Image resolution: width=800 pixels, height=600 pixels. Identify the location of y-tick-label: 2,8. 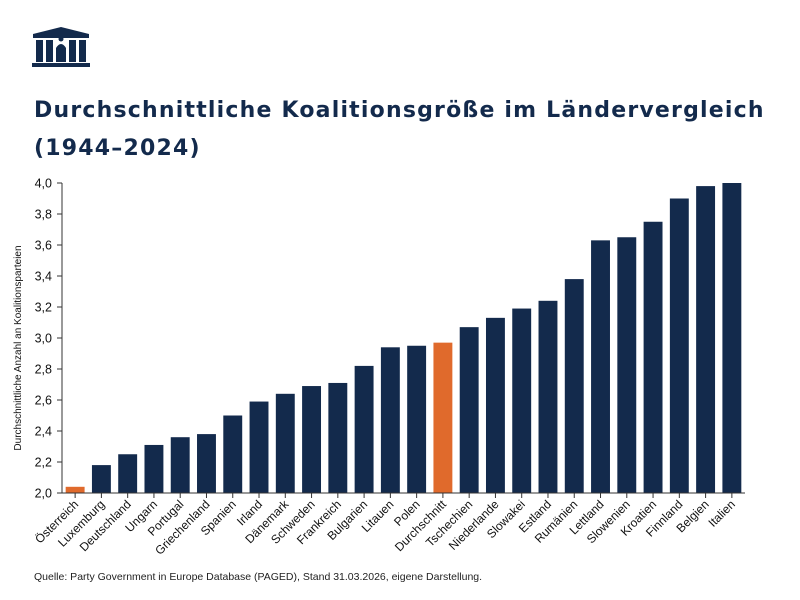
(43, 370).